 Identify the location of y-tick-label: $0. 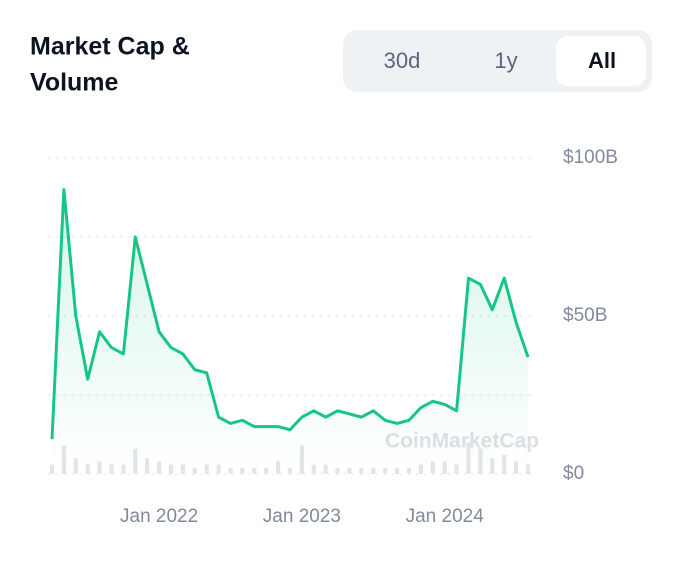
(573, 473).